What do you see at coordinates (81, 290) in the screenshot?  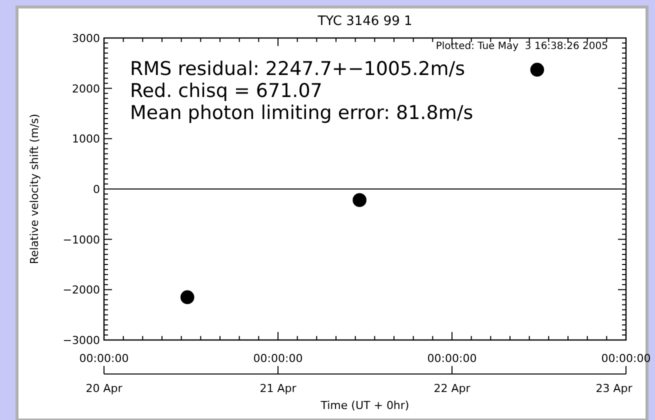 I see `y-tick-label: −2000` at bounding box center [81, 290].